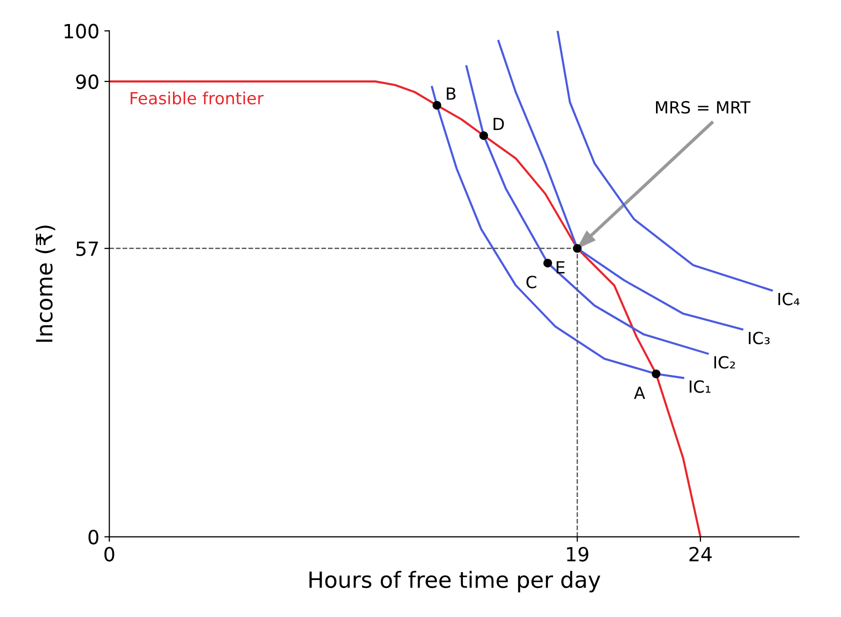 The width and height of the screenshot is (841, 617). Describe the element at coordinates (81, 31) in the screenshot. I see `y-tick-label: 100` at that location.